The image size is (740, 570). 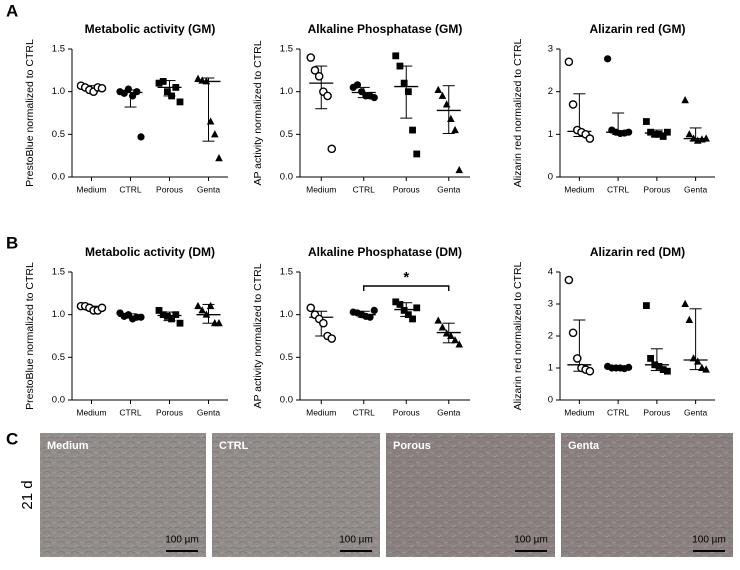 What do you see at coordinates (12, 10) in the screenshot?
I see `panel-label: A` at bounding box center [12, 10].